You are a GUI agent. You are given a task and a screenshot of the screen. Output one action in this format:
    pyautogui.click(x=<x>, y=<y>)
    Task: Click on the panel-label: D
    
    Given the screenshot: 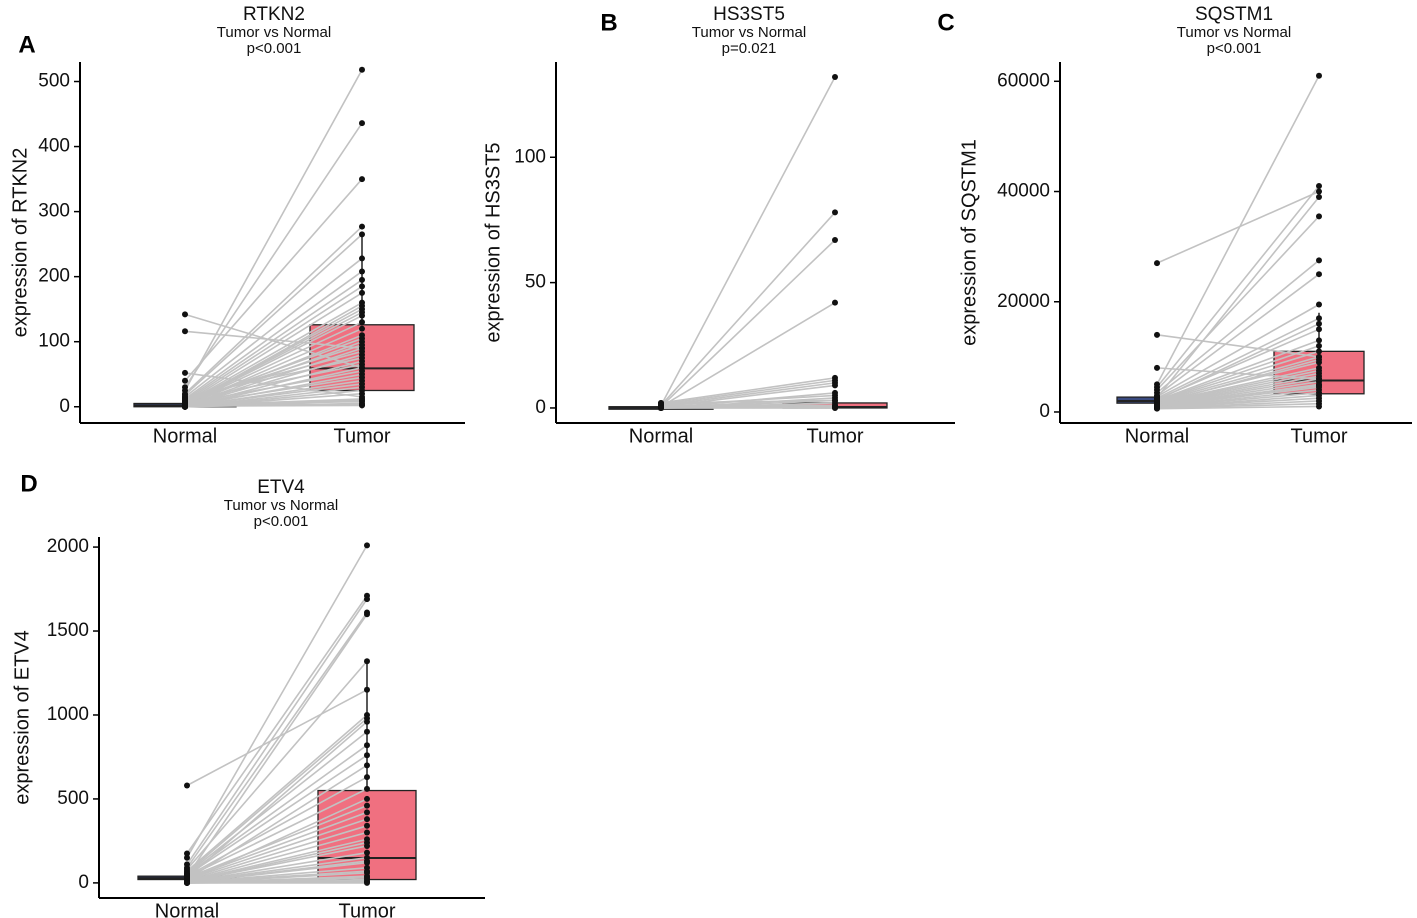 What is the action you would take?
    pyautogui.click(x=28, y=483)
    